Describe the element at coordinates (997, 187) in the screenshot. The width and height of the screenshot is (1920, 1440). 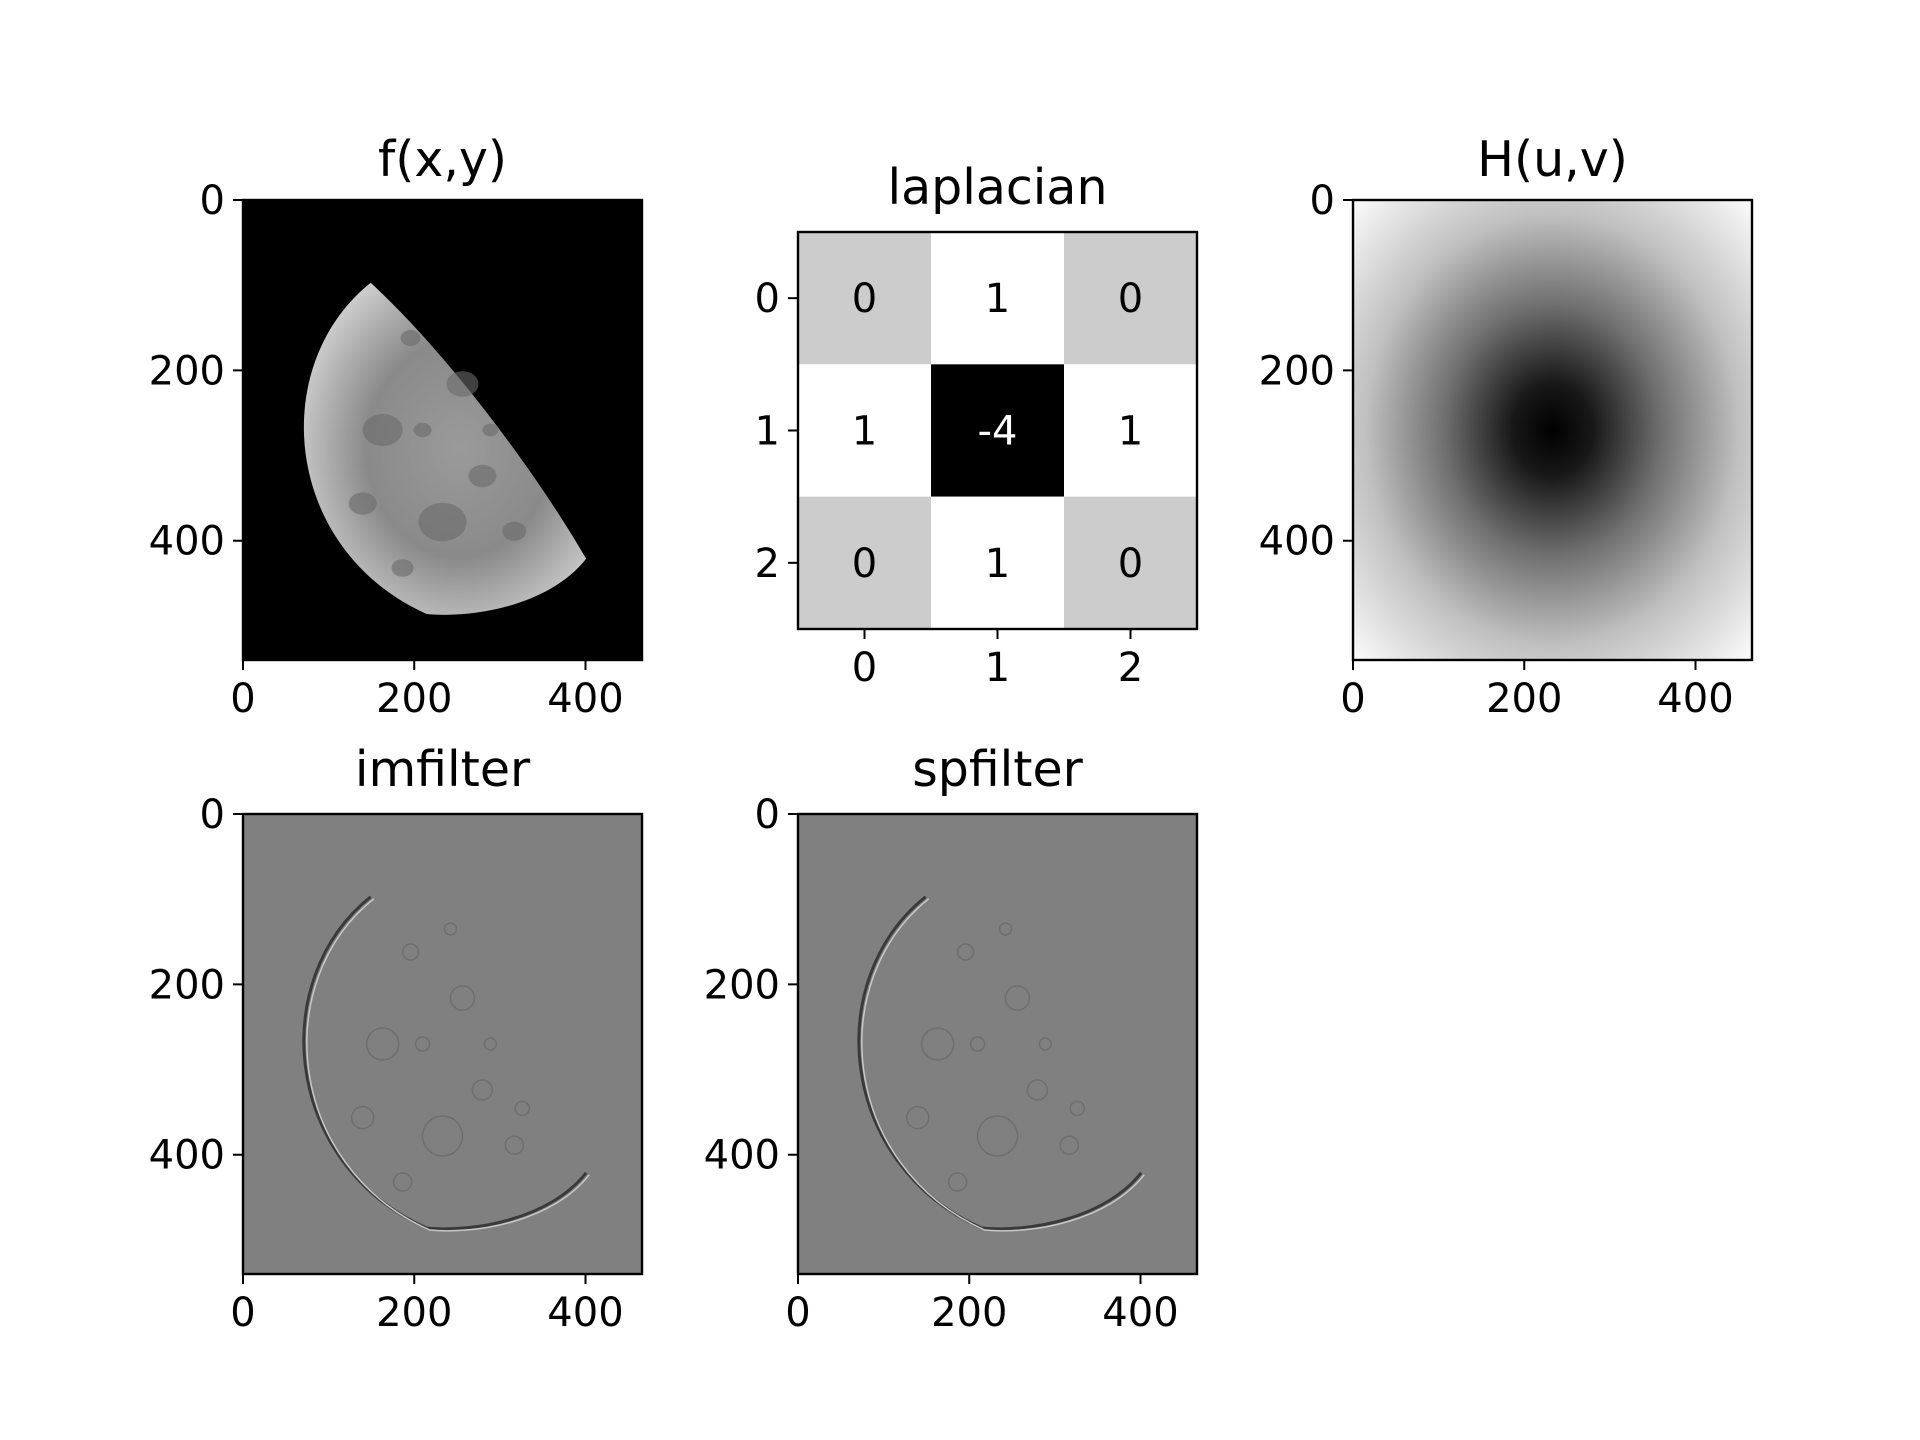
I see `subplot-title: laplacian` at that location.